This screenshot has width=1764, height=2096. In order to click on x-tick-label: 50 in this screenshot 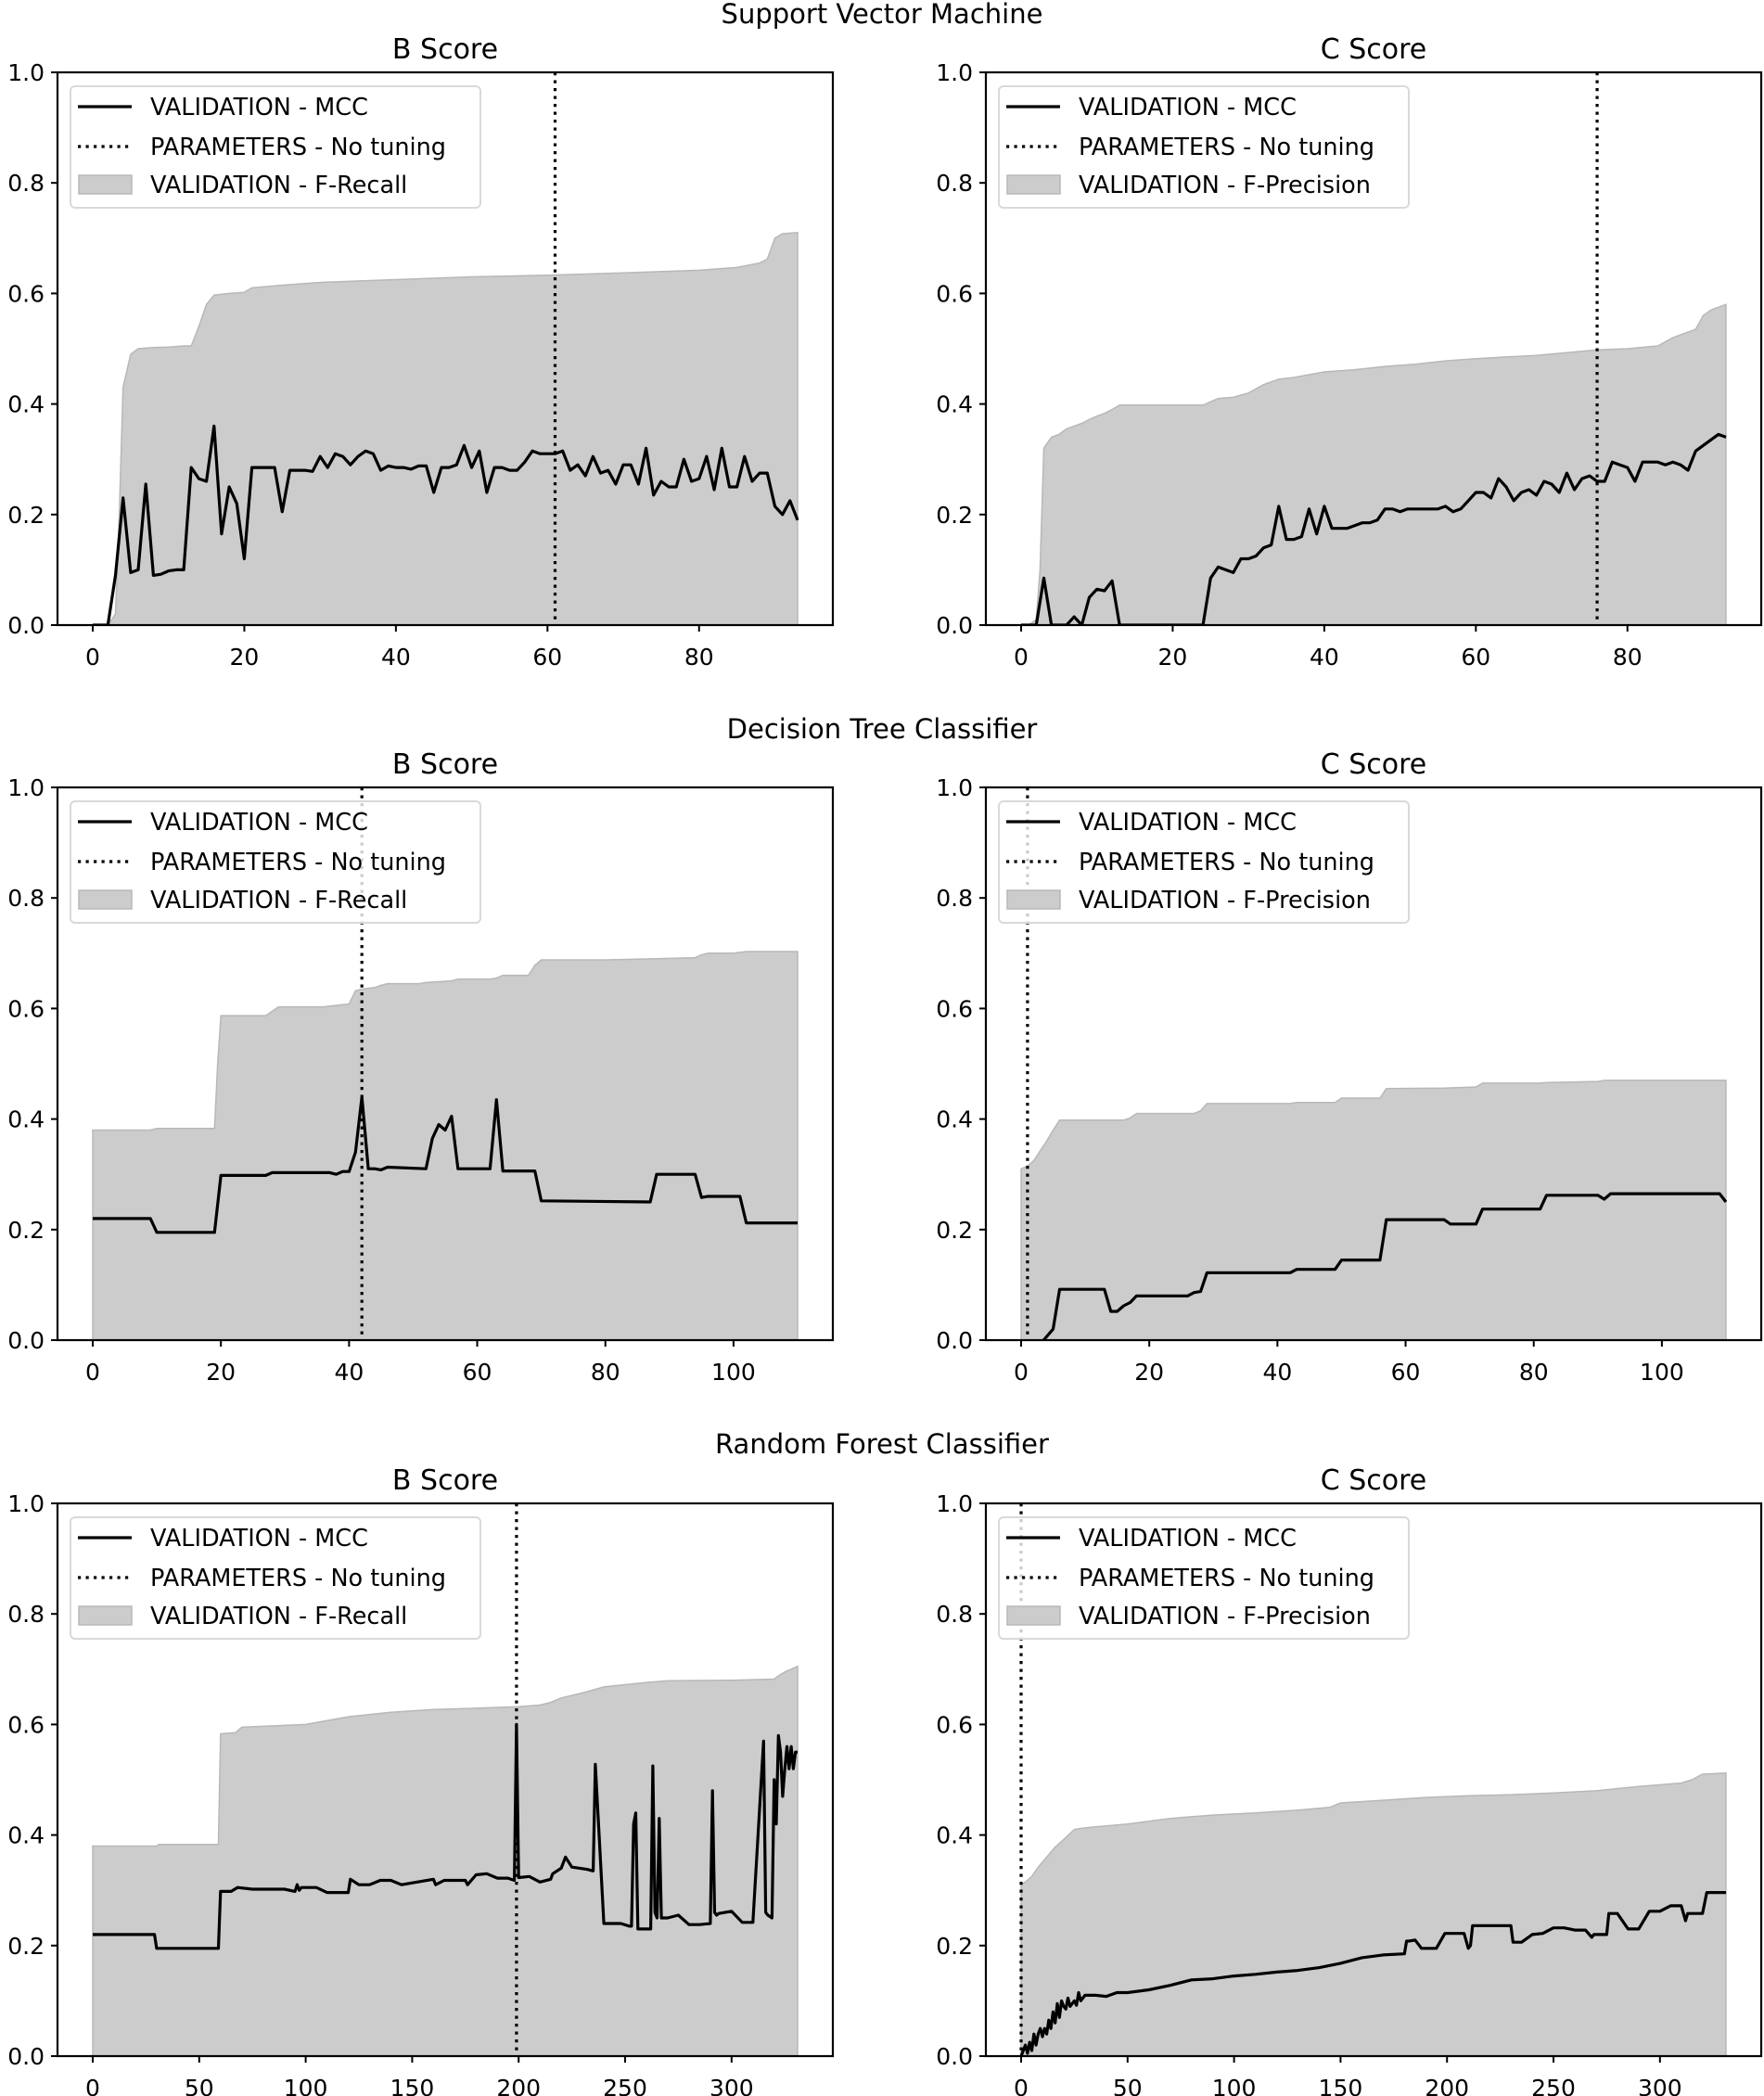, I will do `click(1128, 2085)`.